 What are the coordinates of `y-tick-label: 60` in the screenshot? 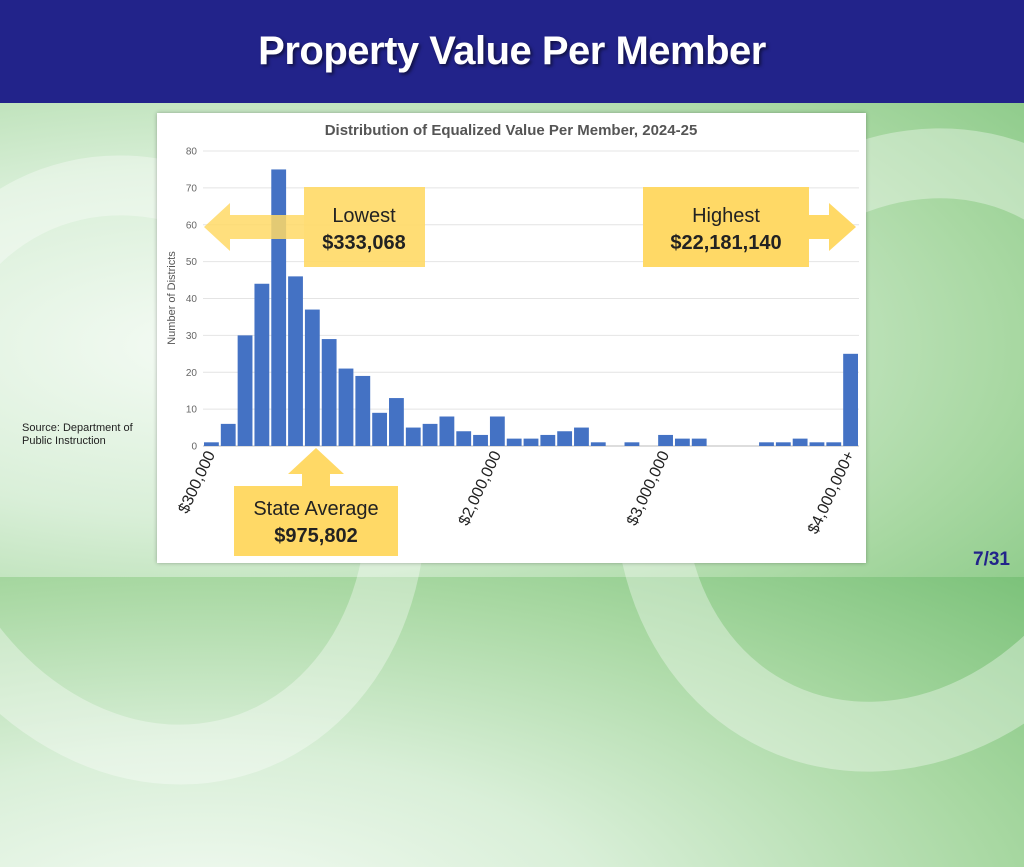 It's located at (192, 225).